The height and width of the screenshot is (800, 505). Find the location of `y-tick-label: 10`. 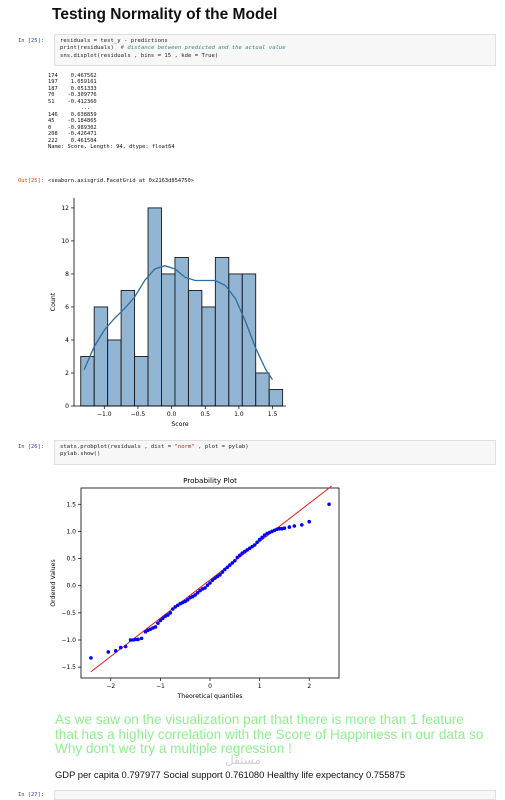

y-tick-label: 10 is located at coordinates (65, 241).